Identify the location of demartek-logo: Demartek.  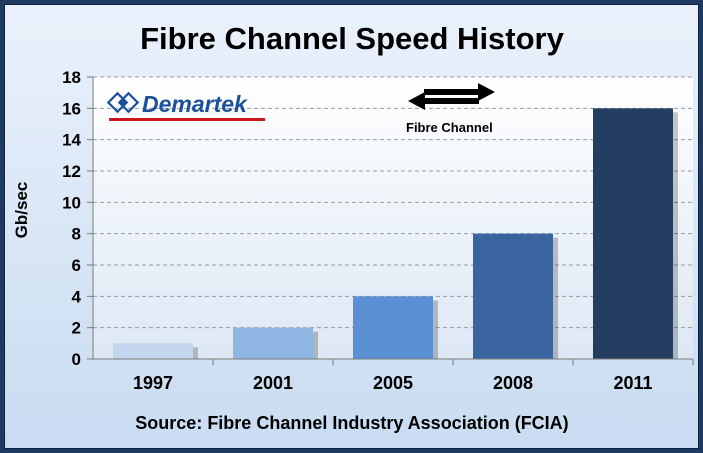
(185, 106).